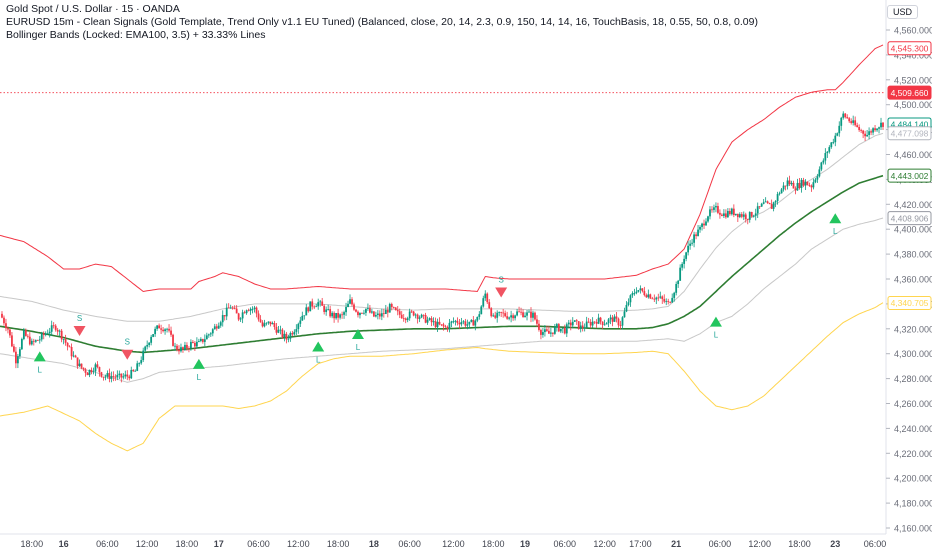 This screenshot has height=555, width=932. Describe the element at coordinates (198, 363) in the screenshot. I see `long-signal-marker` at that location.